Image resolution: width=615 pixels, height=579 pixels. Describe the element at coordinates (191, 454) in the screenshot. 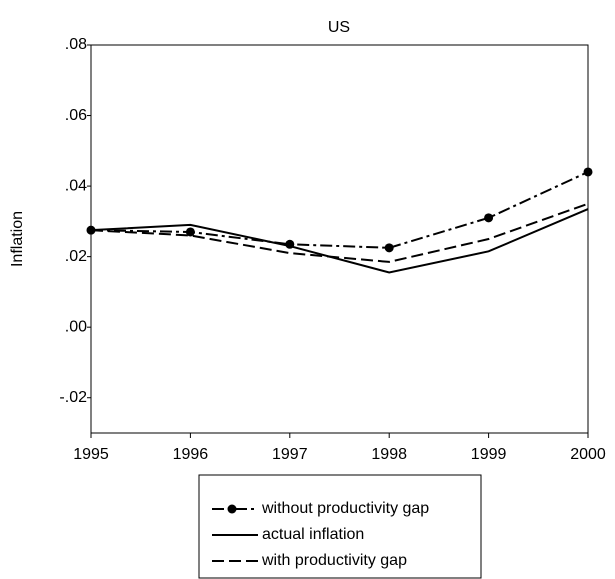

I see `x-tick-label: 1996` at that location.